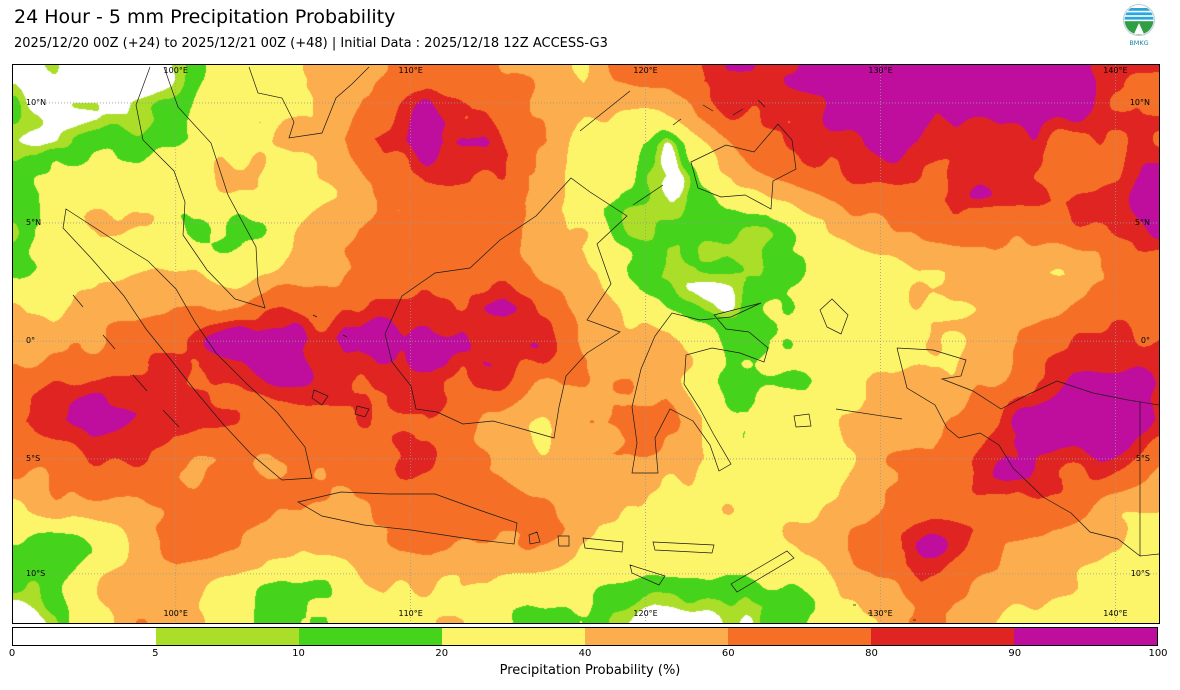 This screenshot has width=1180, height=690. I want to click on colorbar-tick-label: 20, so click(442, 653).